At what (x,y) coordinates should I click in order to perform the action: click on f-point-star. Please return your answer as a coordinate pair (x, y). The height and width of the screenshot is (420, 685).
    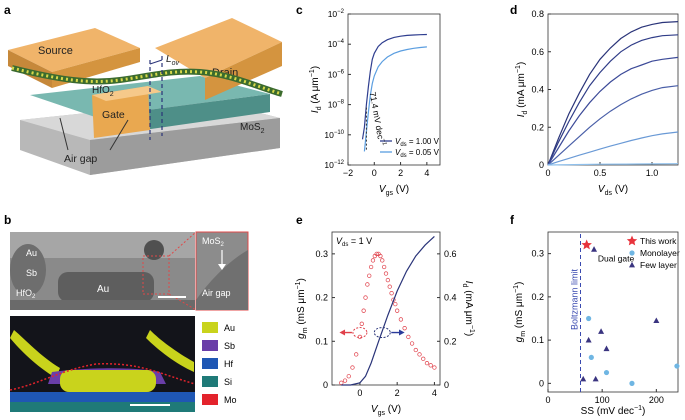
    Looking at the image, I should click on (586, 244).